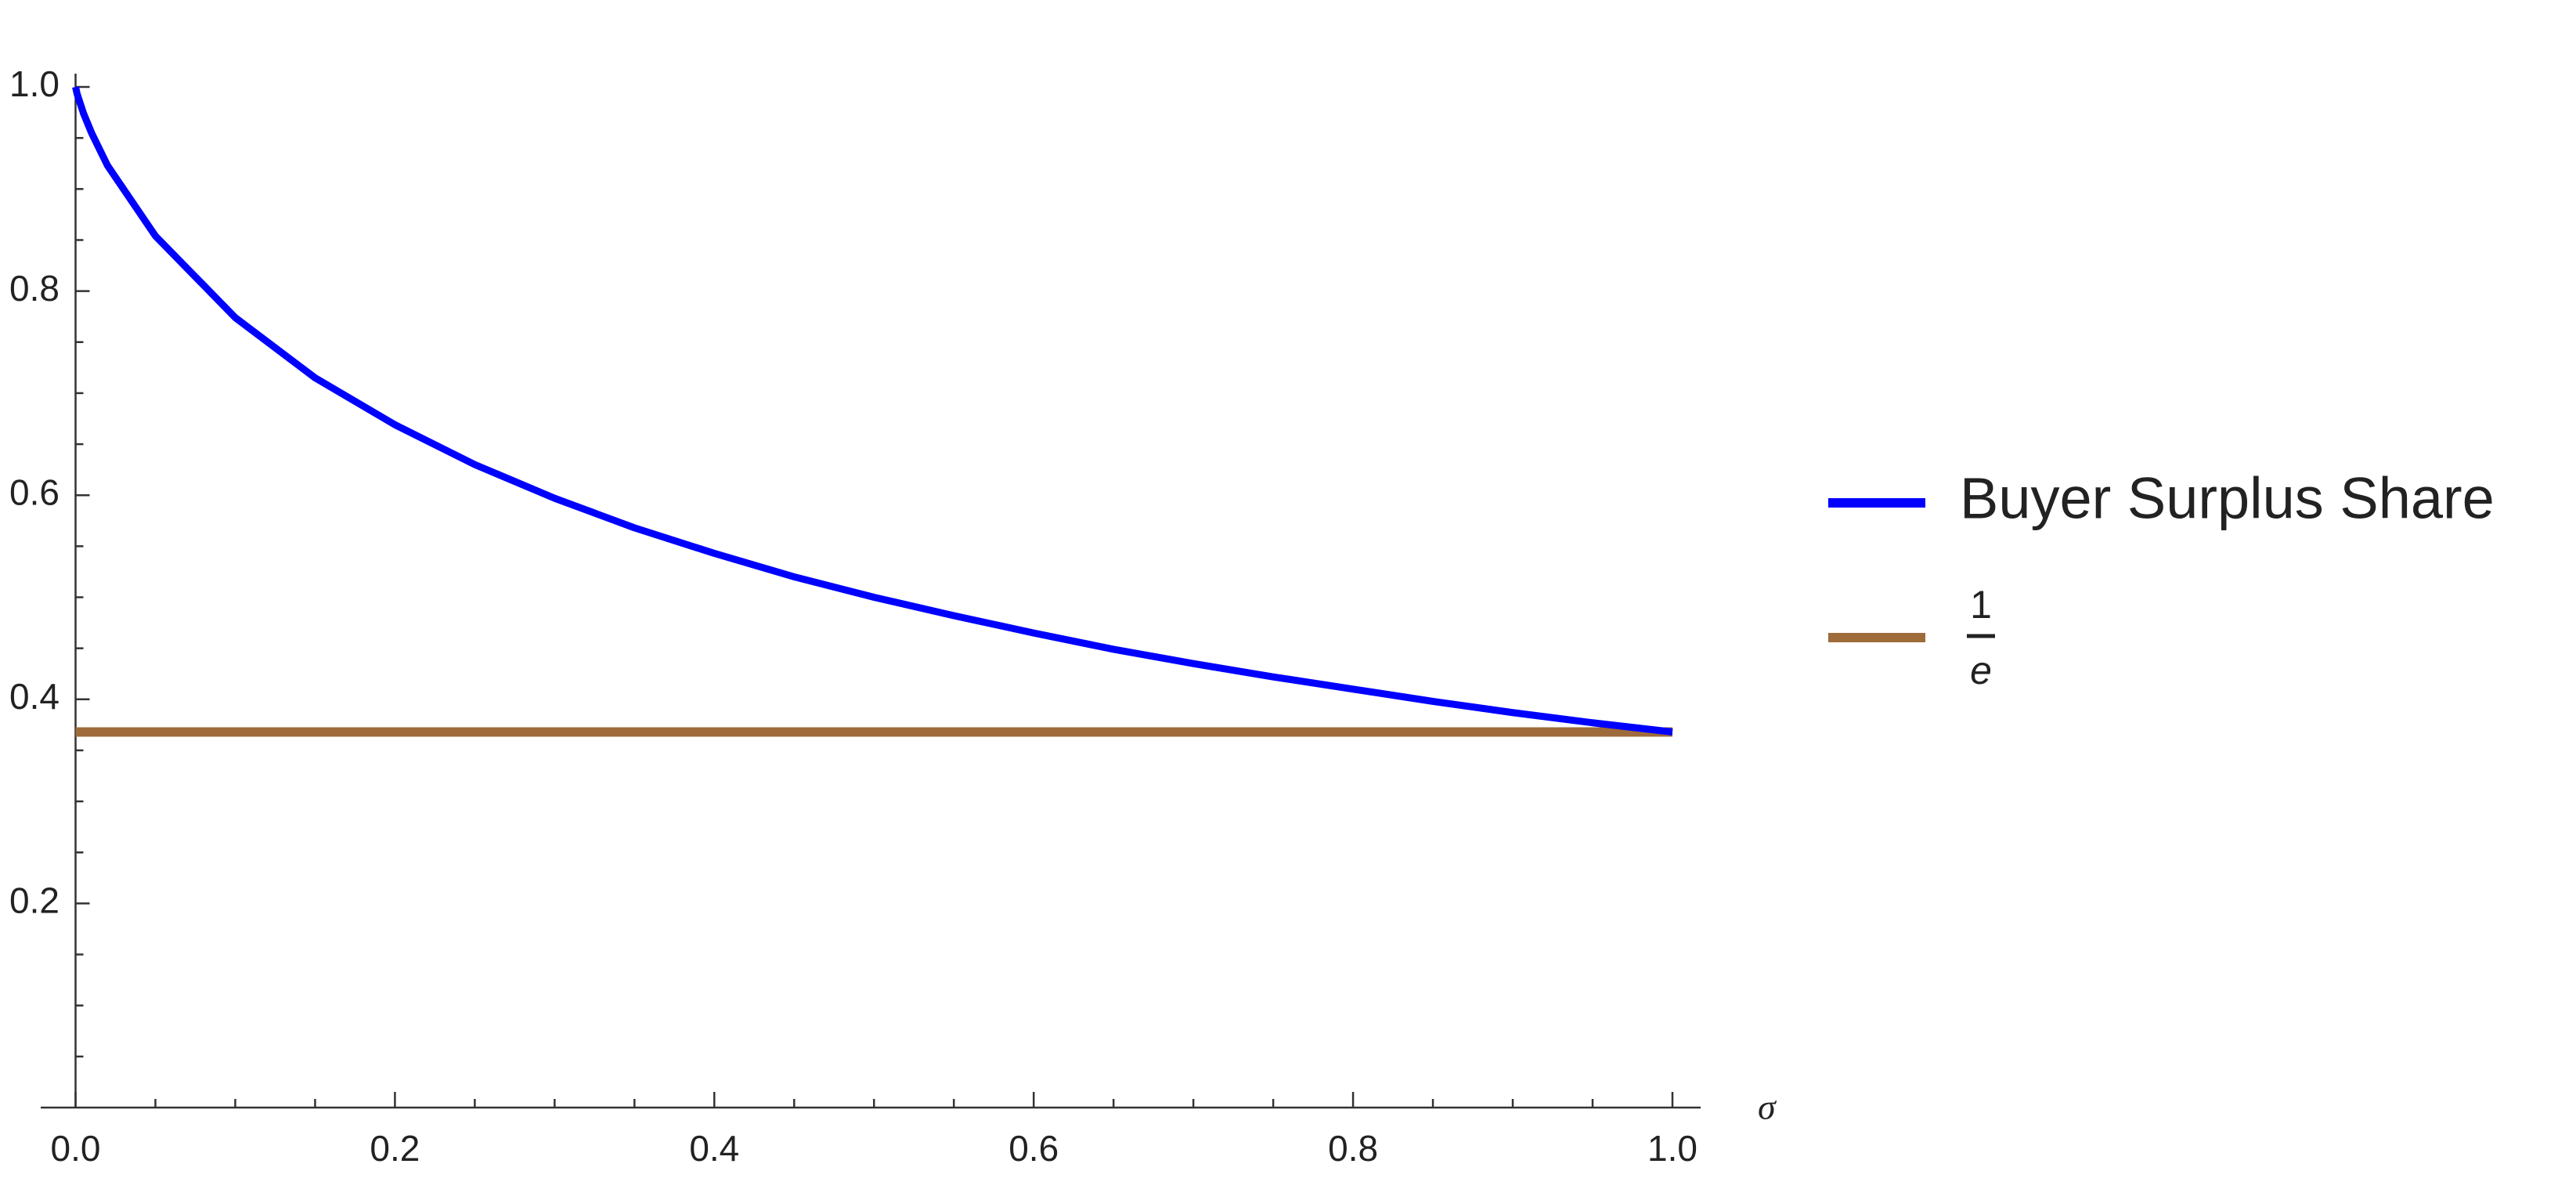  What do you see at coordinates (34, 696) in the screenshot?
I see `y-tick-label: 0.4` at bounding box center [34, 696].